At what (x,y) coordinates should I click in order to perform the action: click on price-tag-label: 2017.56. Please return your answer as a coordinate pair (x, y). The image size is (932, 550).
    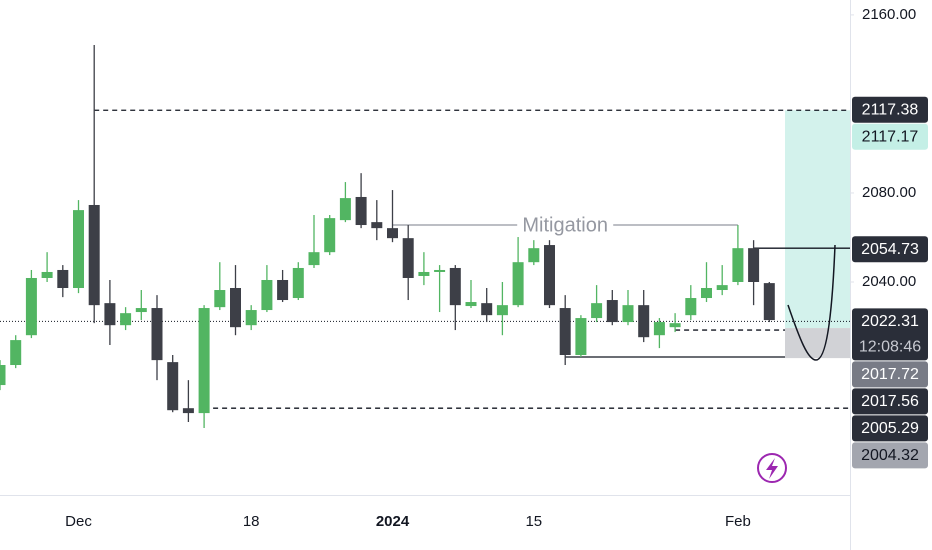
    Looking at the image, I should click on (890, 401).